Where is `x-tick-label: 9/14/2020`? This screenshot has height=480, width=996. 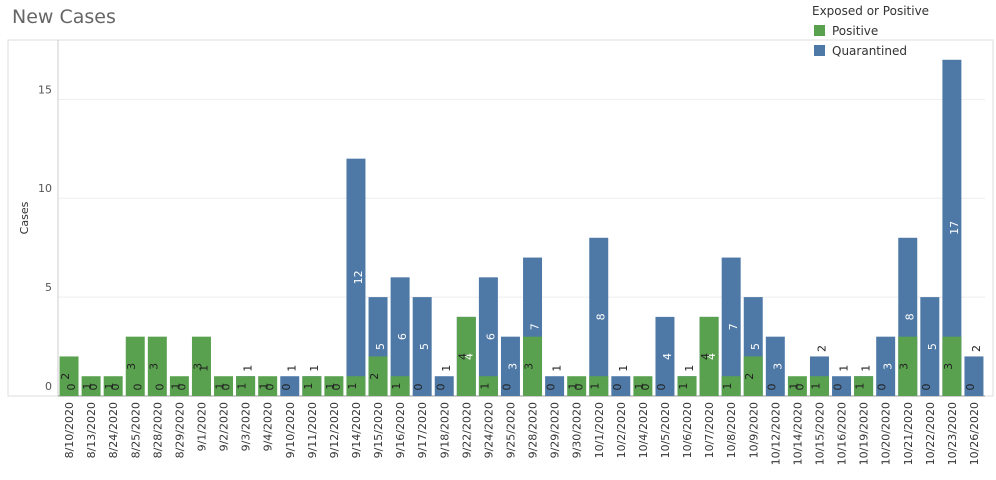
x-tick-label: 9/14/2020 is located at coordinates (356, 430).